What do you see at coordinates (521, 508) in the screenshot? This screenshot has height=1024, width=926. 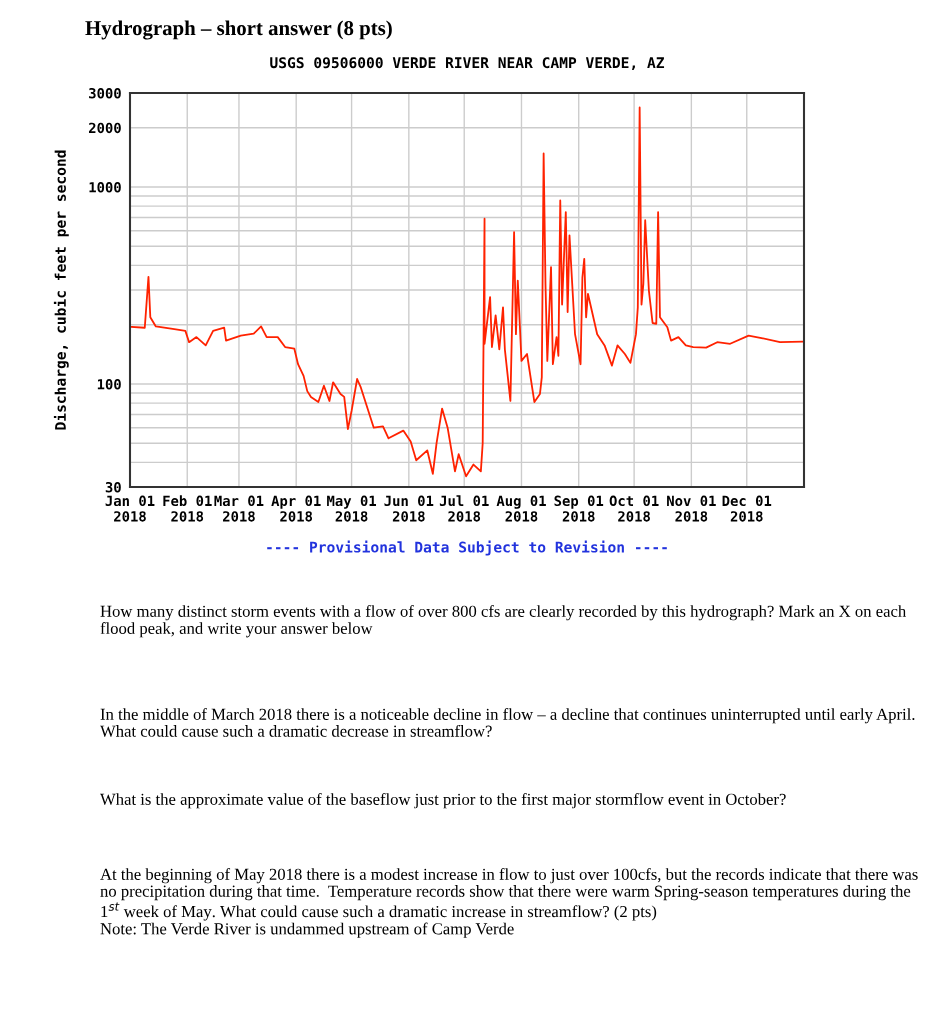 I see `x-tick-label: Aug 01 2018` at bounding box center [521, 508].